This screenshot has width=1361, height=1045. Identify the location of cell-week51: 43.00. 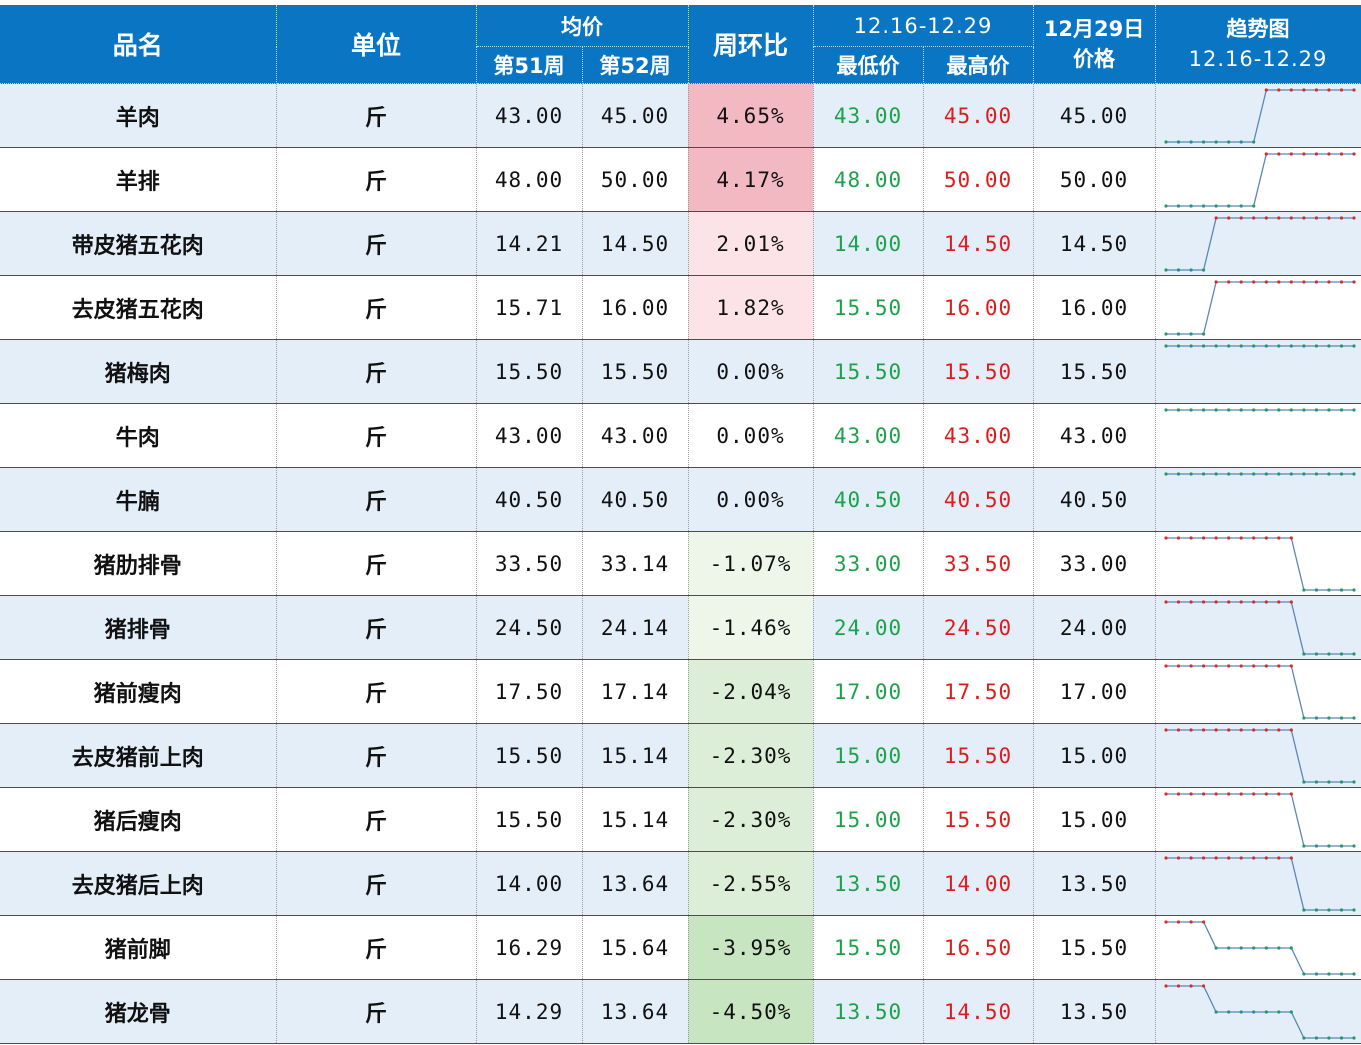
(529, 435).